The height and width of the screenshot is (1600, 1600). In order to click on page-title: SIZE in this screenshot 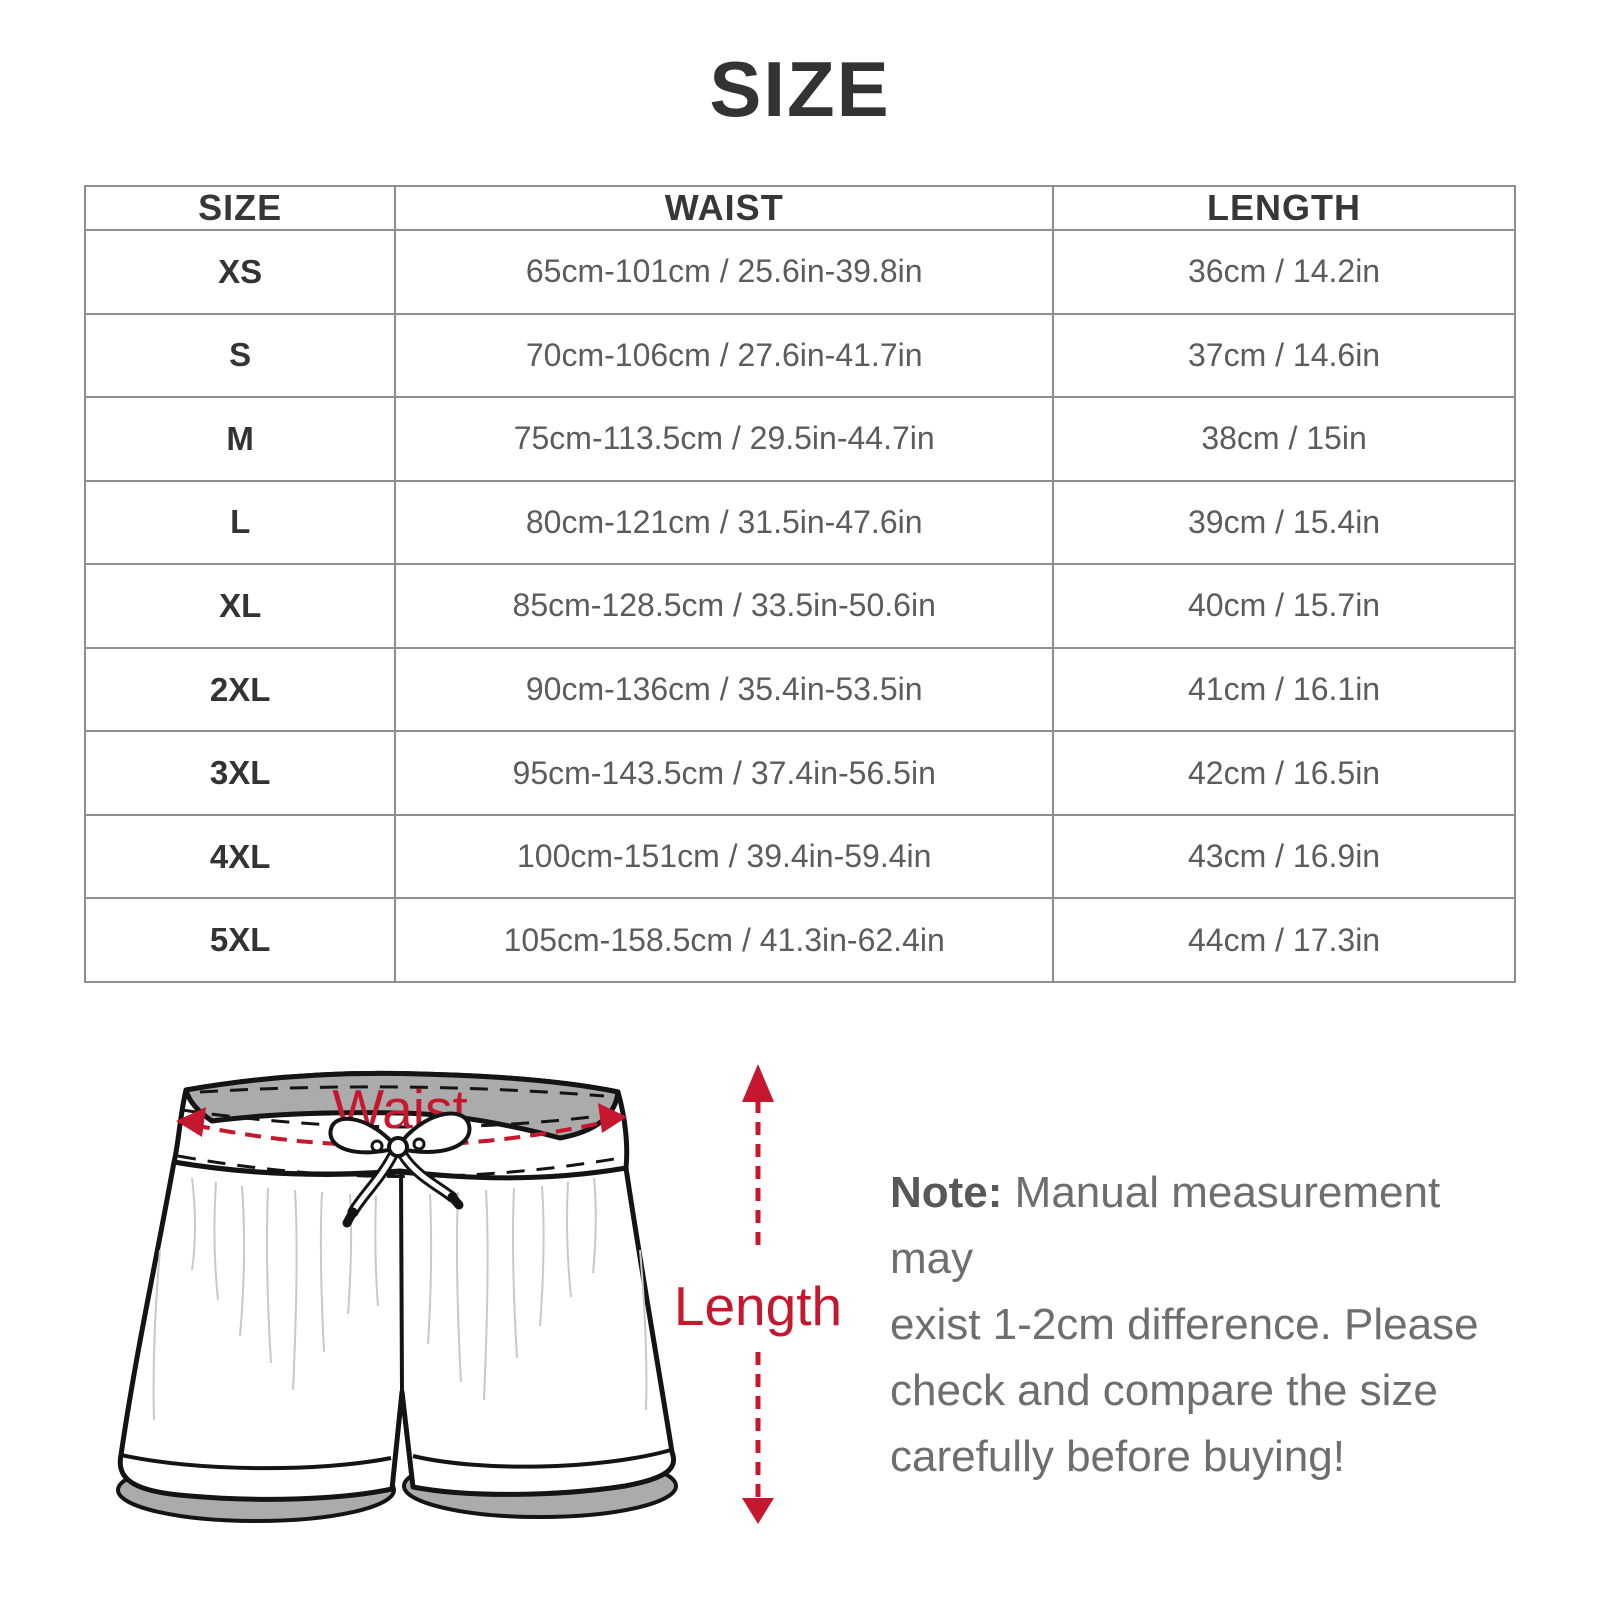, I will do `click(800, 89)`.